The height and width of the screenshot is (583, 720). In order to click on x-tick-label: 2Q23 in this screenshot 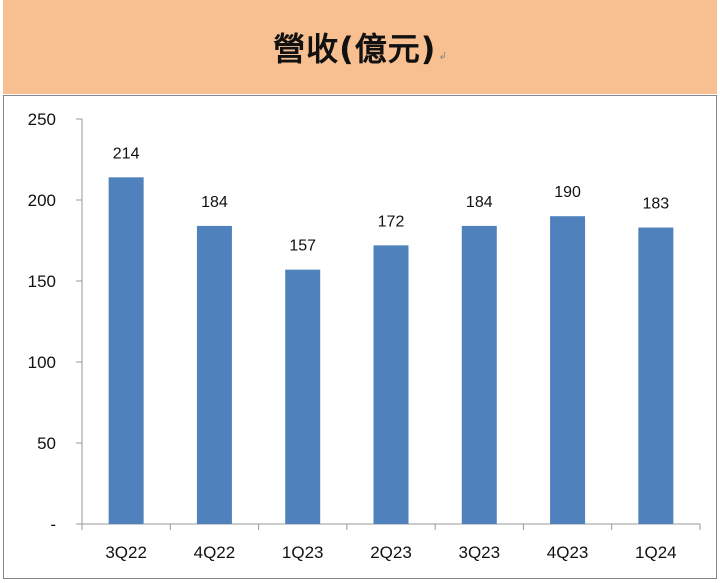, I will do `click(391, 552)`.